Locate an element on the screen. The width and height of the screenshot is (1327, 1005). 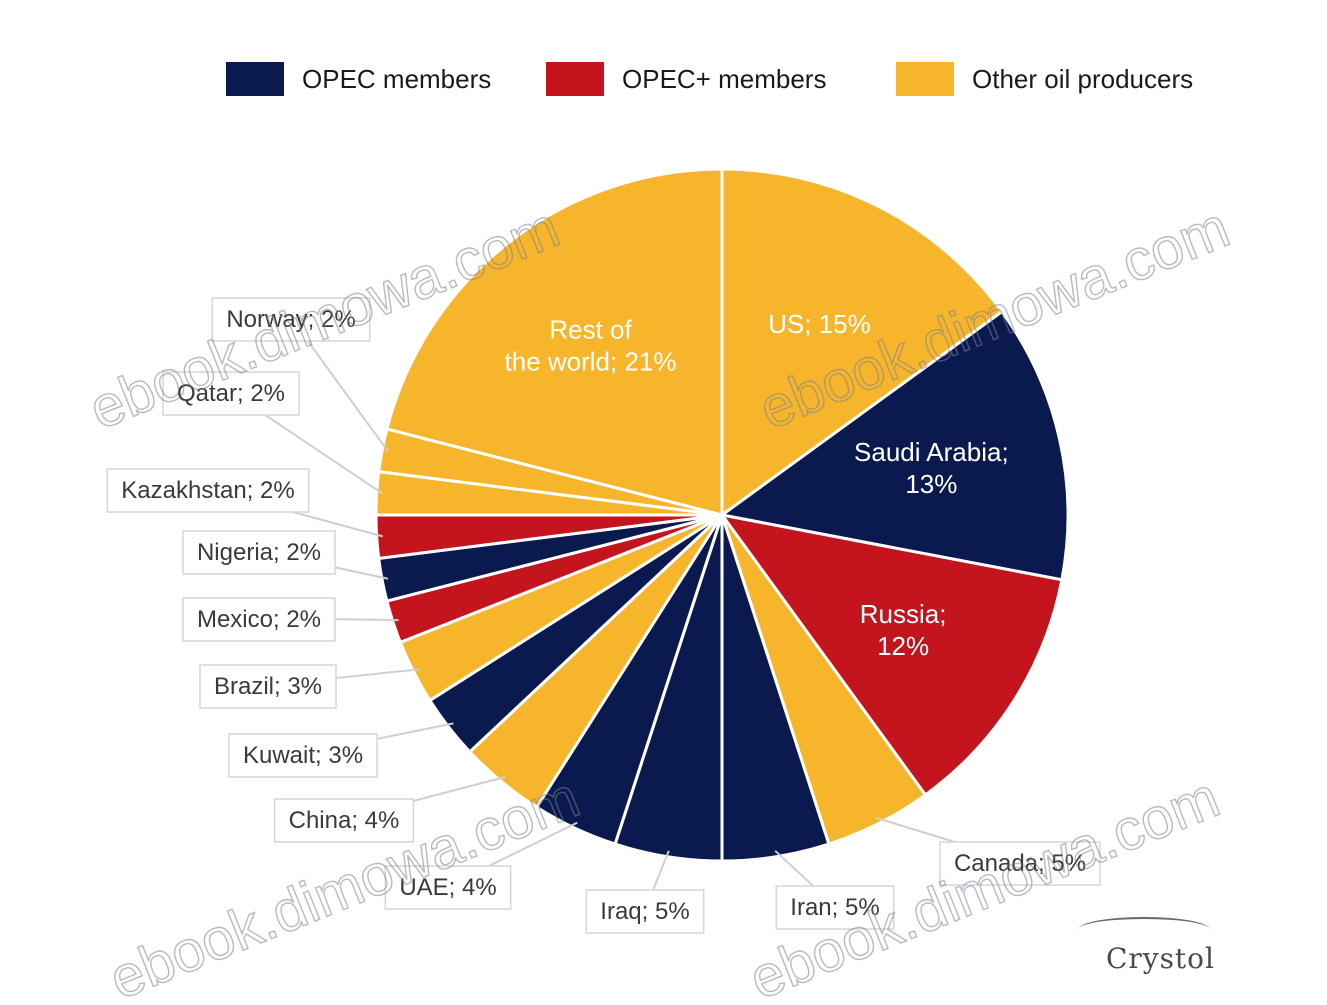
data-label-box-uae is located at coordinates (448, 887).